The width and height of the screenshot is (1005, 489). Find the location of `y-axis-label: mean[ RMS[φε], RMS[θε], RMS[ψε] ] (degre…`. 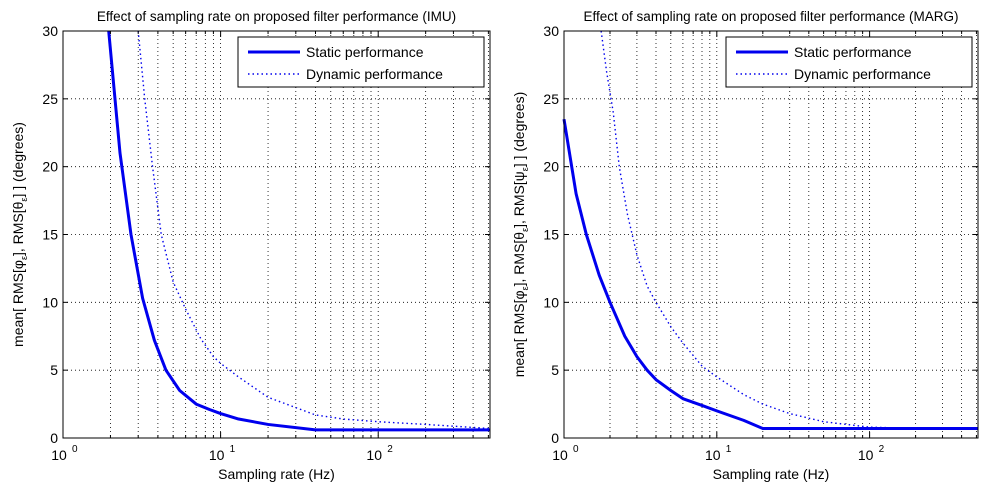

y-axis-label: mean[ RMS[φε], RMS[θε], RMS[ψε] ] (degre… is located at coordinates (520, 235).